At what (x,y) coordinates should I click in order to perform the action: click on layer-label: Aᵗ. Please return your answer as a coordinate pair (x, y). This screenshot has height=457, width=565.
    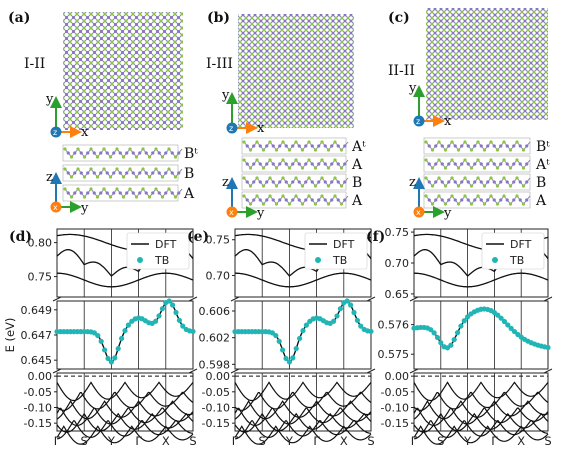
    Looking at the image, I should click on (542, 165).